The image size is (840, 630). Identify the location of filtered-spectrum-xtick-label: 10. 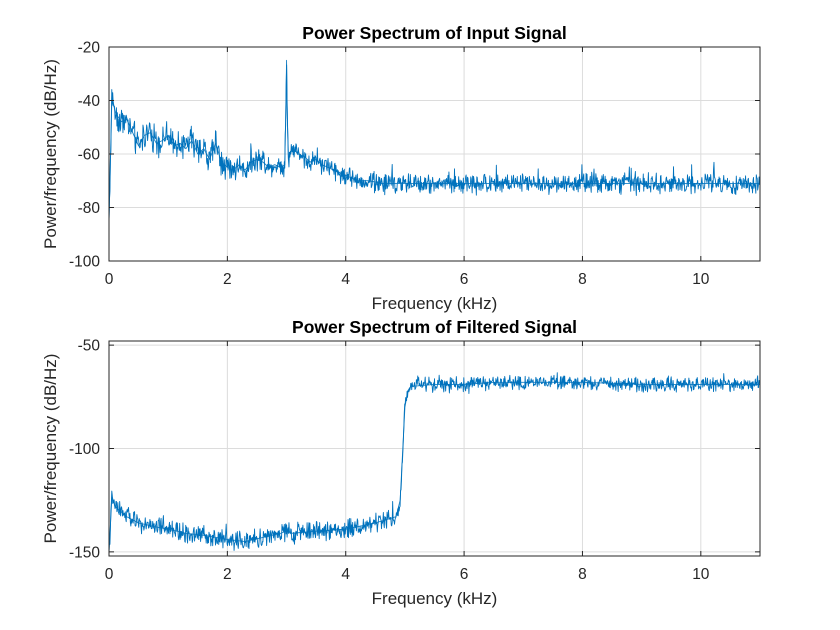
(701, 574).